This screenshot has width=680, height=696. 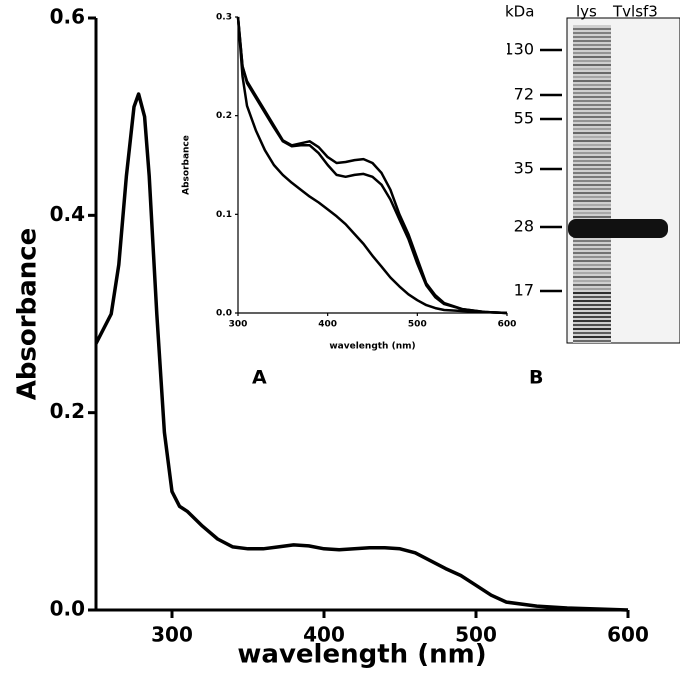 I want to click on y-tick-label: 0.3, so click(x=224, y=18).